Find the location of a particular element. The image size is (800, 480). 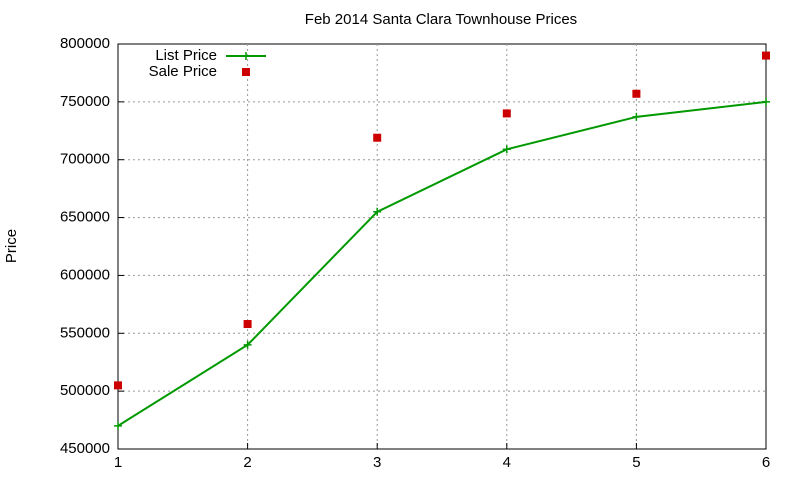

y-tick-label: 500000 is located at coordinates (85, 390).